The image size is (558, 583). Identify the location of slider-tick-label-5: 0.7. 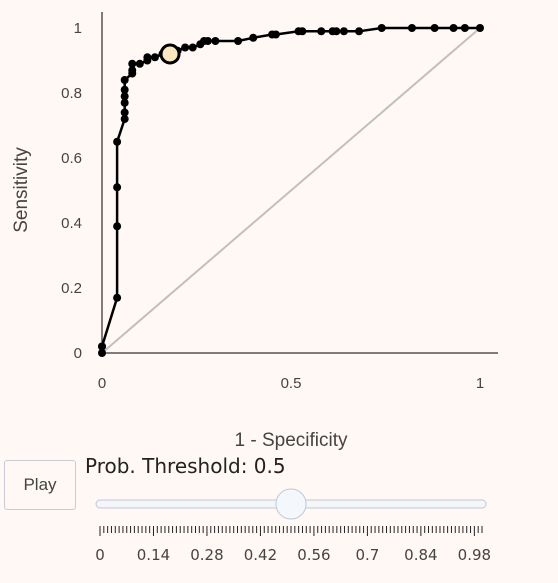
(367, 555).